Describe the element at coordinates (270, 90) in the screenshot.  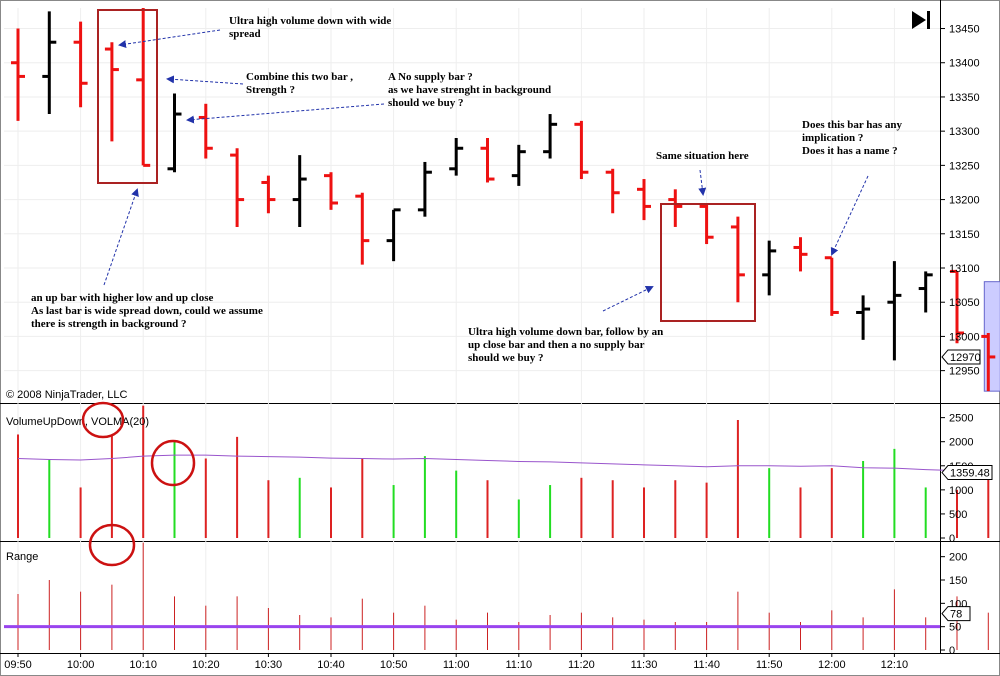
I see `annotation-line: Strength ?` at that location.